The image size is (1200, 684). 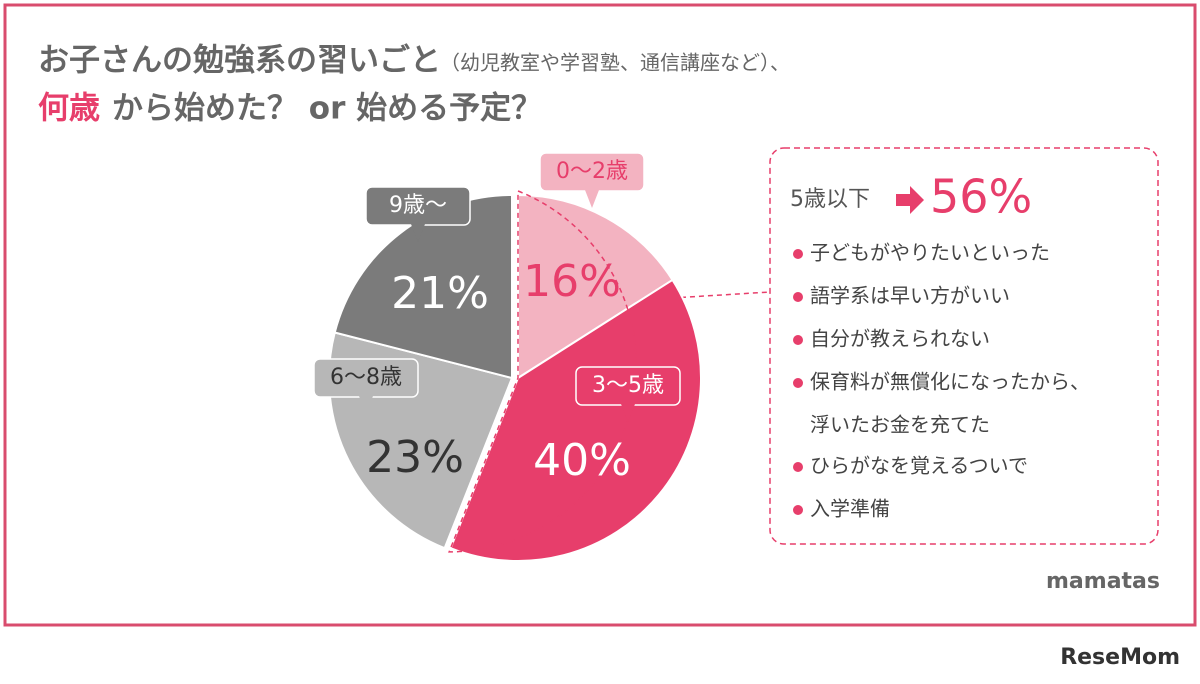 I want to click on value-label: 40%, so click(x=582, y=460).